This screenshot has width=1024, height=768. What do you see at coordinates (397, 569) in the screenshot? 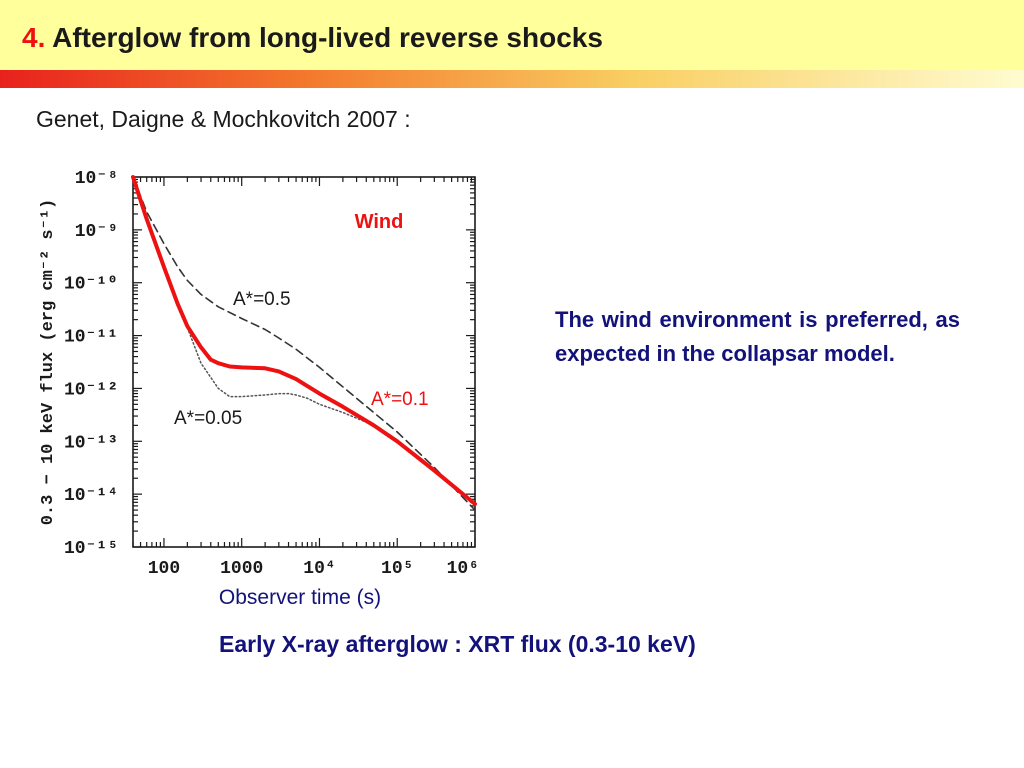
I see `x-tick-label: 10⁵` at bounding box center [397, 569].